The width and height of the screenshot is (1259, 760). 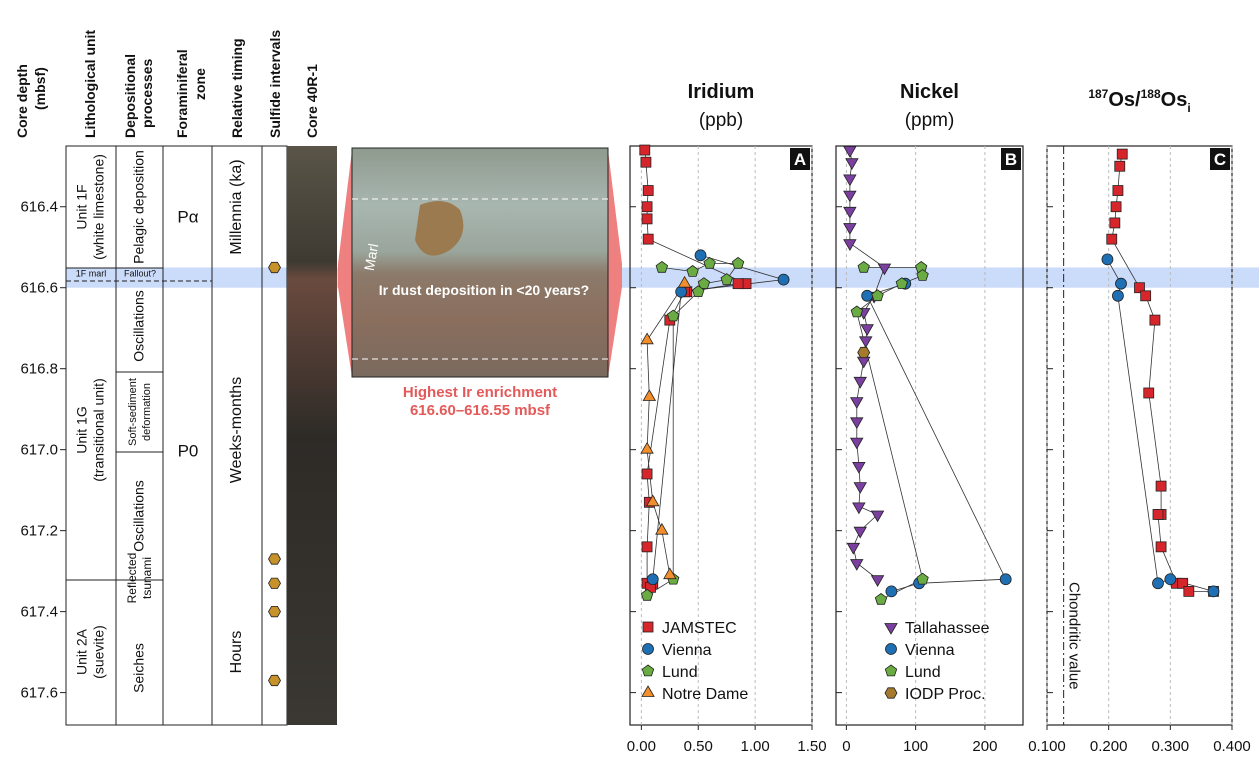 I want to click on legend-label: Lund, so click(x=923, y=672).